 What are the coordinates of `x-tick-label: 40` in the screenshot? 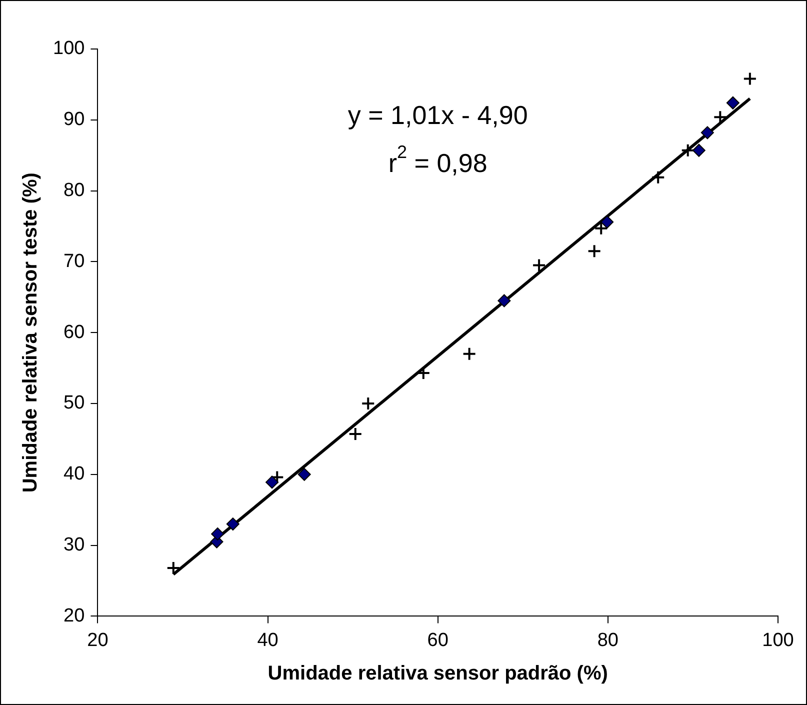 It's located at (267, 640).